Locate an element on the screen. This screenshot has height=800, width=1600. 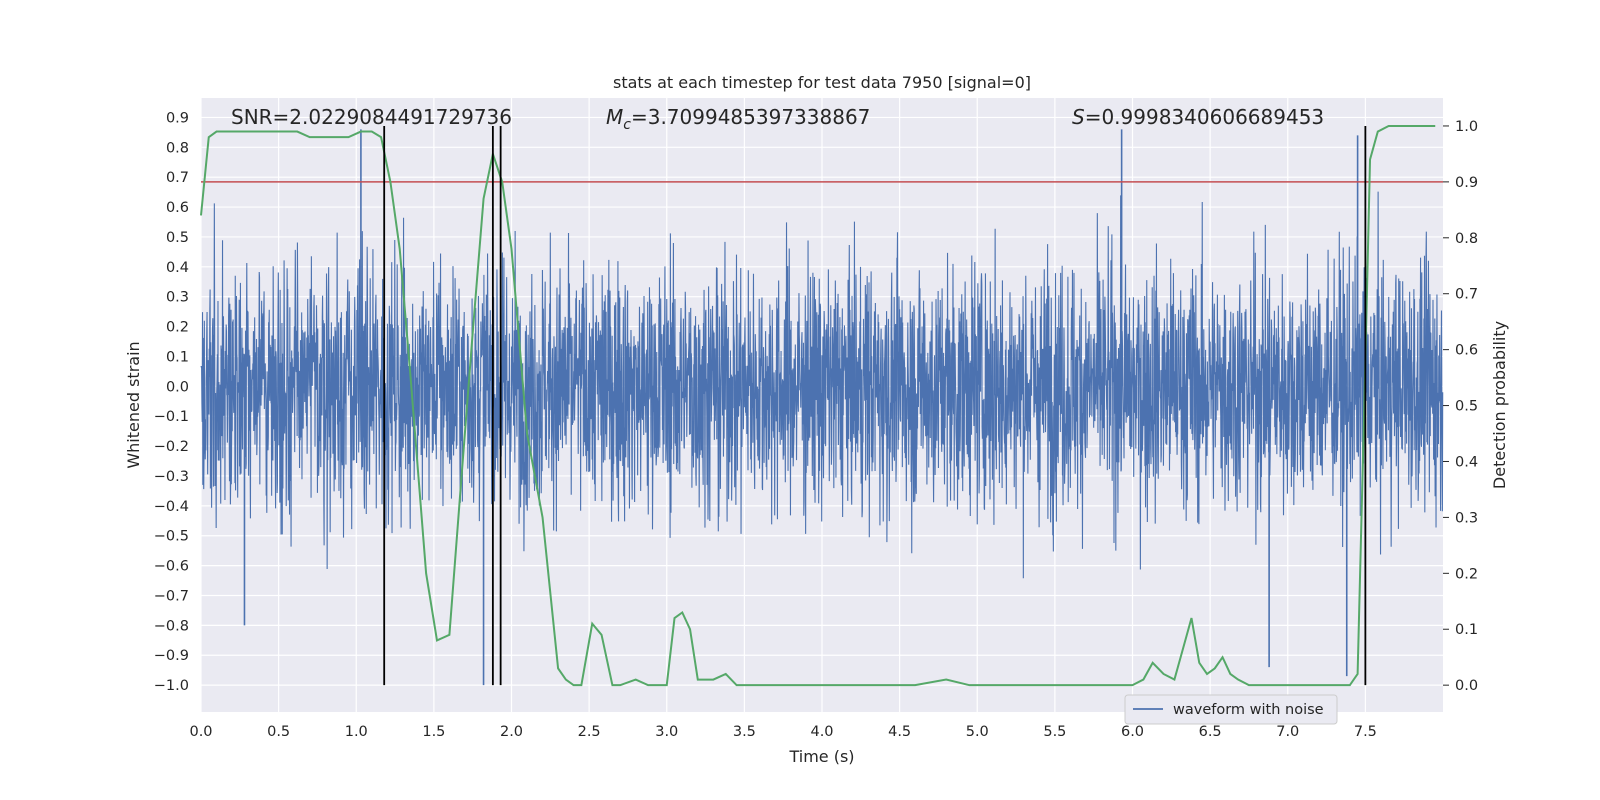
chirp-mass-symbol: M is located at coordinates (614, 117).